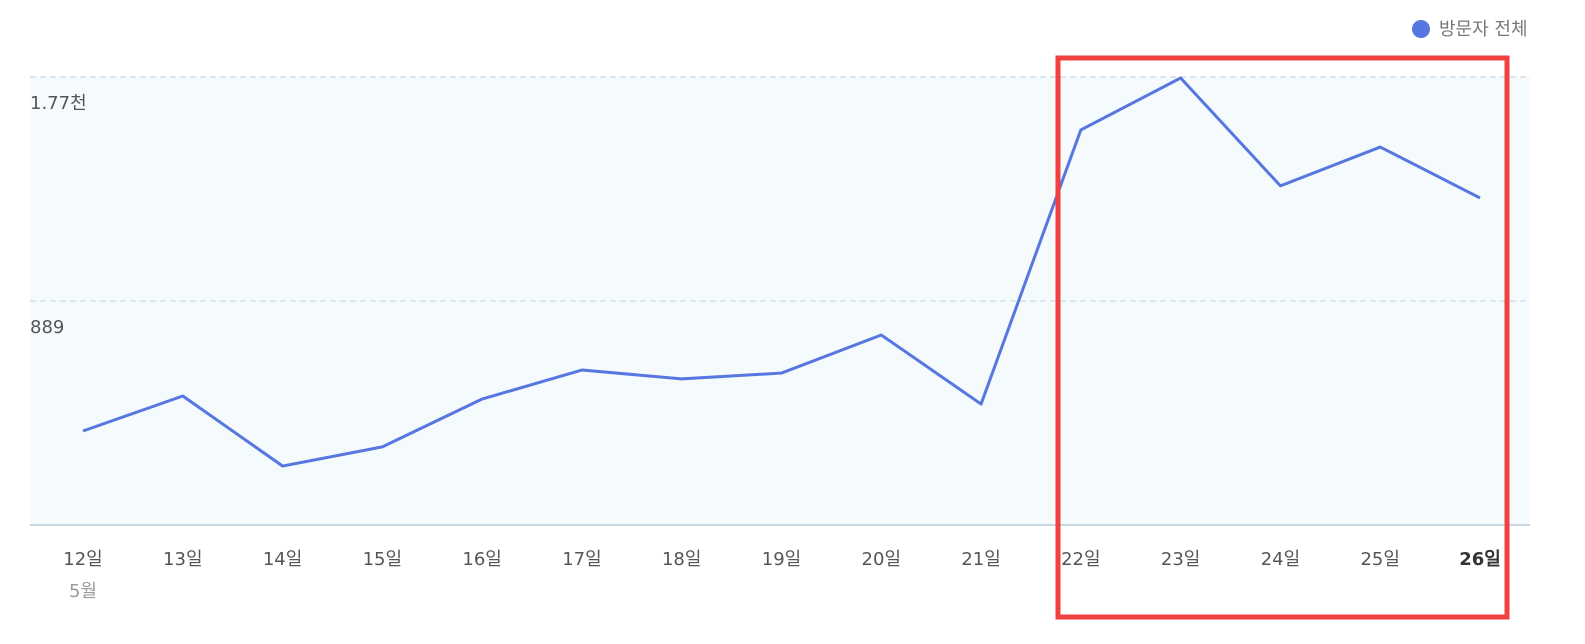  Describe the element at coordinates (1379, 559) in the screenshot. I see `x-tick-label: 25일` at that location.